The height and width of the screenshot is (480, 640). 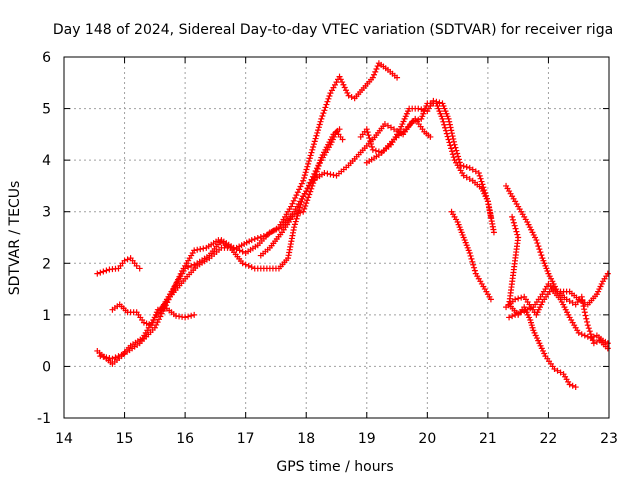 I want to click on x-tick-label: 17, so click(x=246, y=439).